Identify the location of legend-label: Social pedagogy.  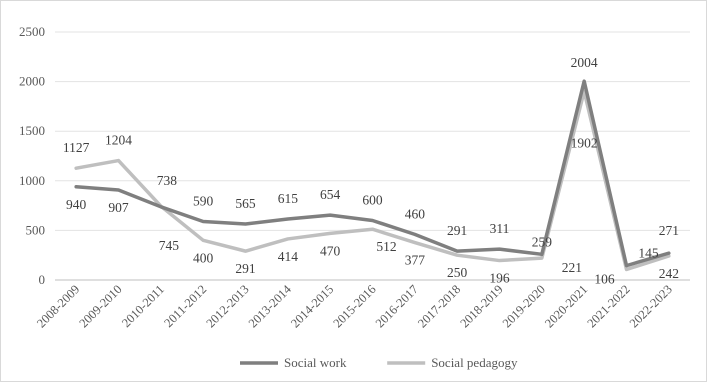
(474, 362).